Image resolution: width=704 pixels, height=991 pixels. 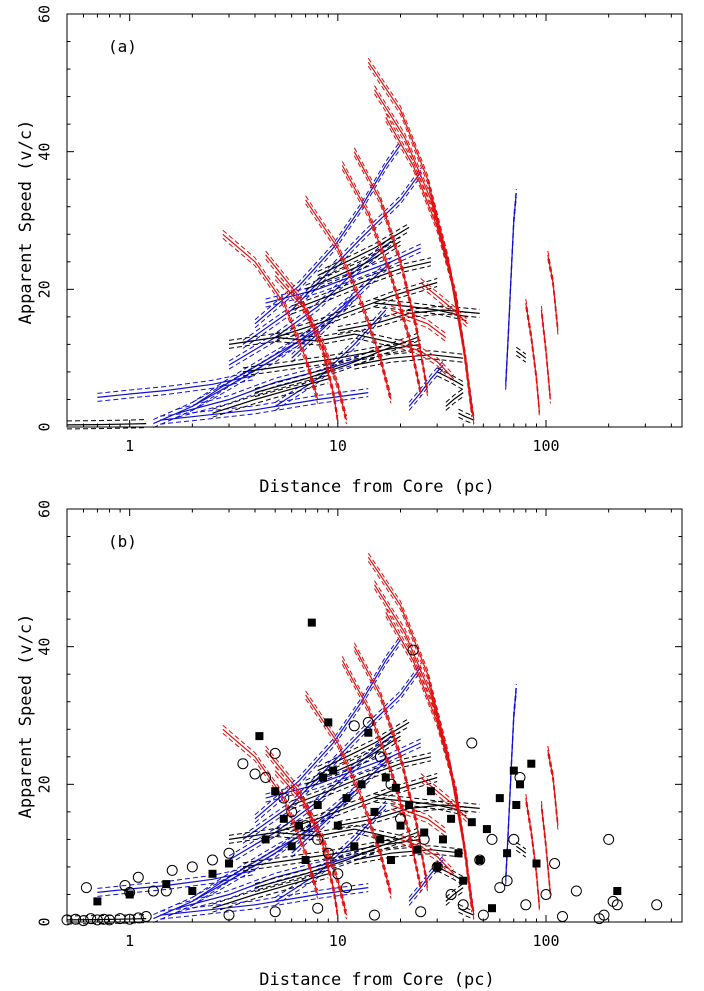 I want to click on panel-b-label: (b), so click(x=122, y=541).